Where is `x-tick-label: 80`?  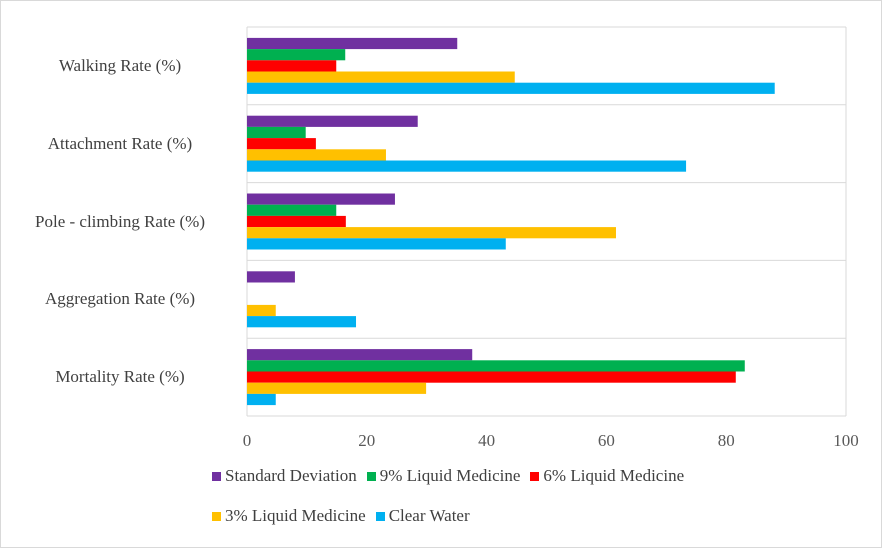
x-tick-label: 80 is located at coordinates (726, 440).